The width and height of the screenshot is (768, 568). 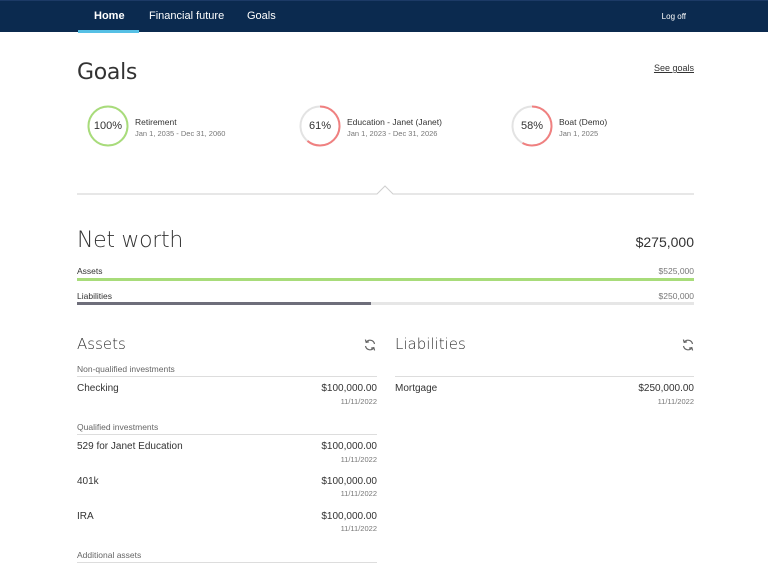 What do you see at coordinates (673, 16) in the screenshot?
I see `logoff-link: Log off` at bounding box center [673, 16].